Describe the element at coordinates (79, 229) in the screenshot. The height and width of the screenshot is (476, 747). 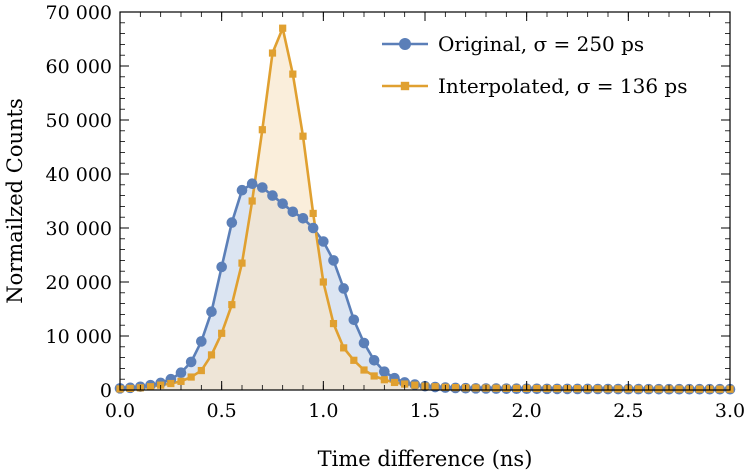
I see `y-tick-label: 30 000` at that location.